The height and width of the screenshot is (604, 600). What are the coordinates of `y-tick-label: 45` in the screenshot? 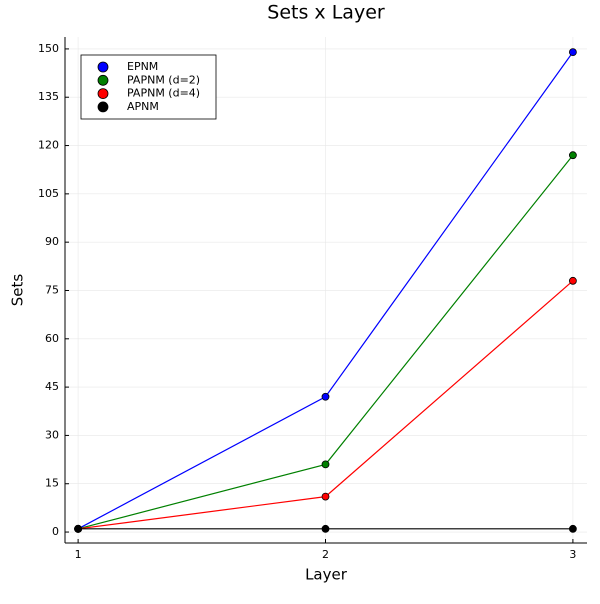 It's located at (52, 386).